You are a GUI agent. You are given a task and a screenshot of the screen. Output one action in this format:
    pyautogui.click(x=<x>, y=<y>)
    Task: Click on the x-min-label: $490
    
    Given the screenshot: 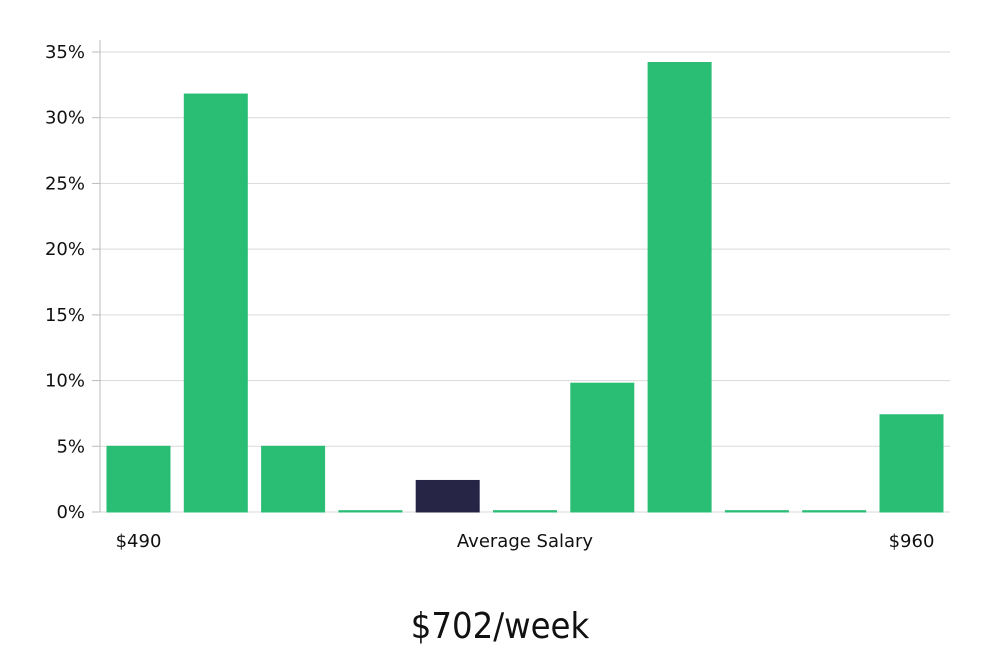 What is the action you would take?
    pyautogui.click(x=139, y=541)
    